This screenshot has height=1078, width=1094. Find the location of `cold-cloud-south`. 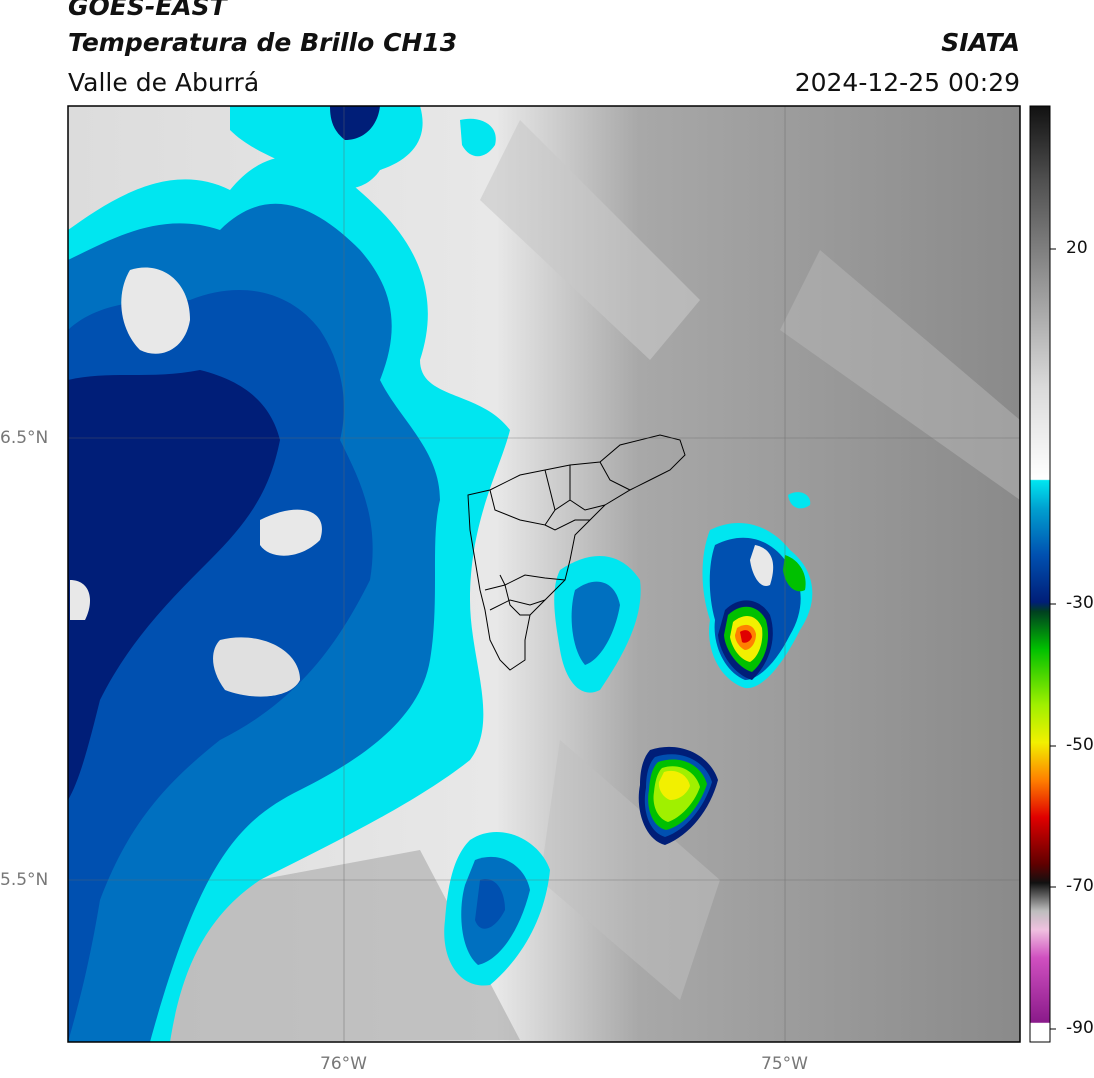

cold-cloud-south is located at coordinates (497, 908).